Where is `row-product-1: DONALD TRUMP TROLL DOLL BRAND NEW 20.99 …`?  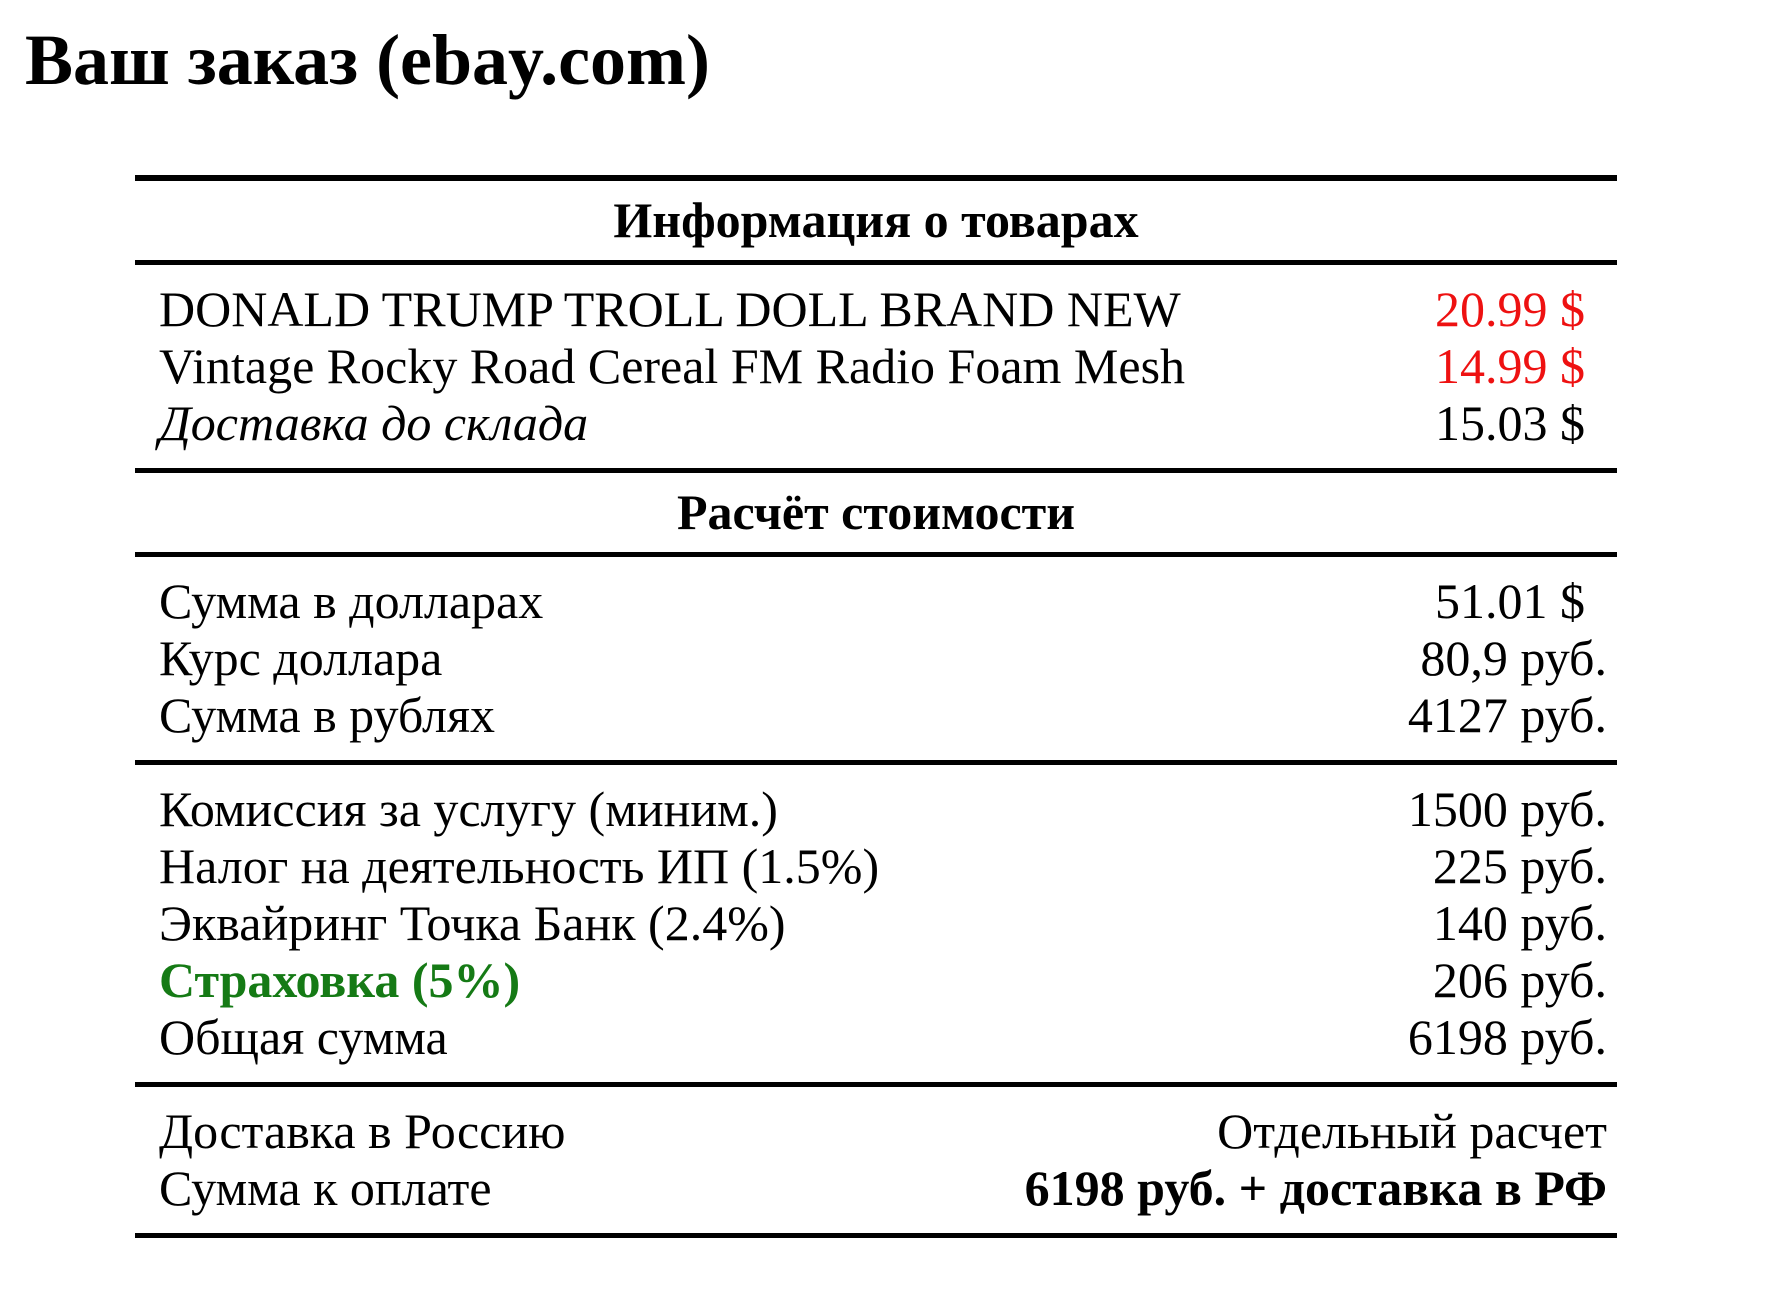 row-product-1: DONALD TRUMP TROLL DOLL BRAND NEW 20.99 … is located at coordinates (876, 309).